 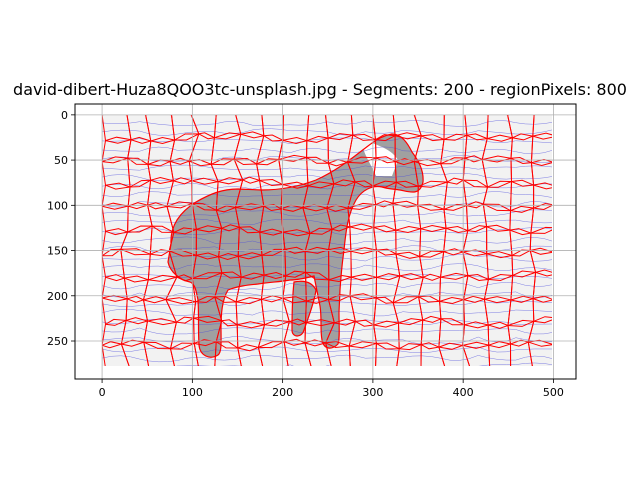 What do you see at coordinates (57, 296) in the screenshot?
I see `y-tick-label: 200` at bounding box center [57, 296].